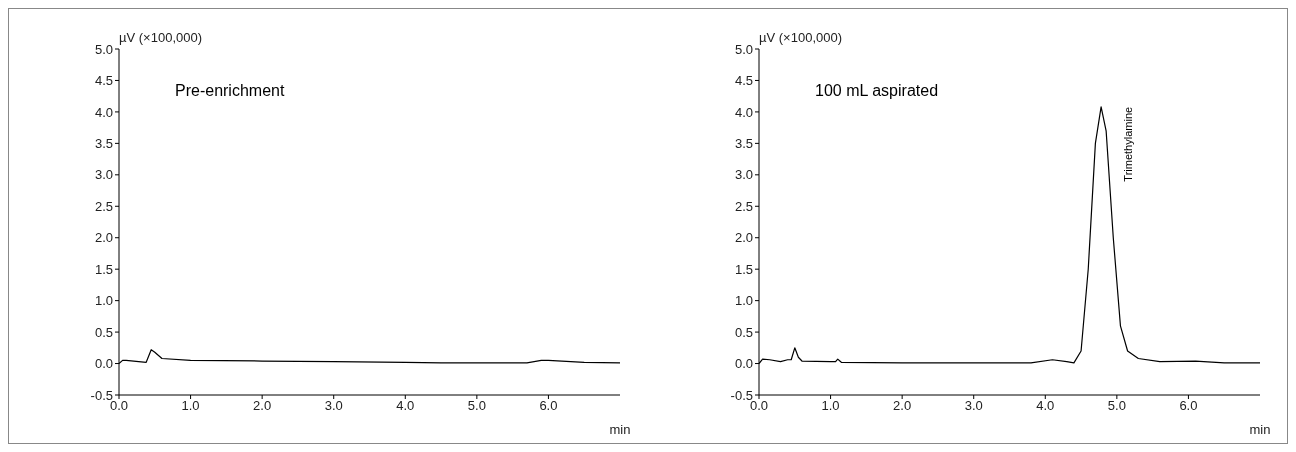 The image size is (1296, 452). Describe the element at coordinates (1128, 144) in the screenshot. I see `annotation: Trimethylamine` at that location.